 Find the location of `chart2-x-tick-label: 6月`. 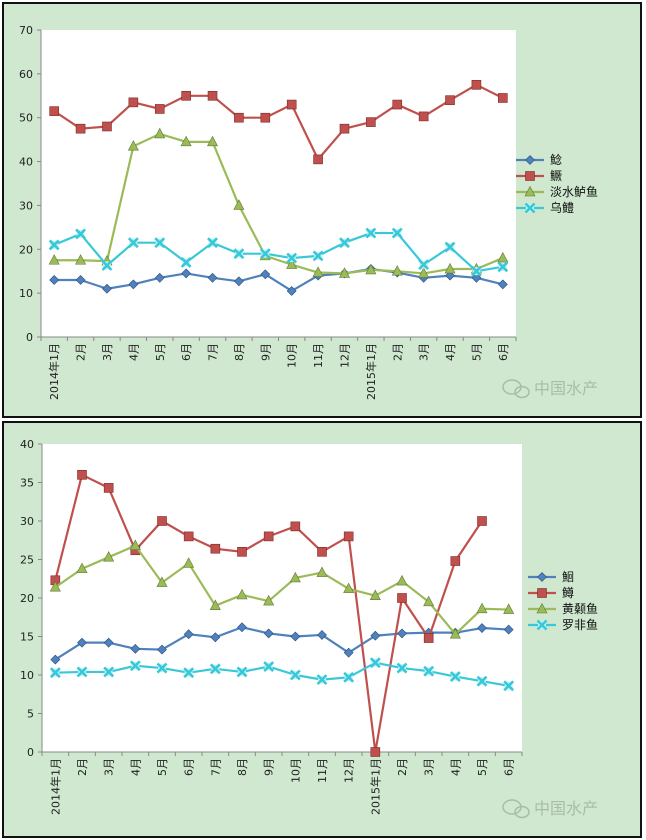

chart2-x-tick-label: 6月 is located at coordinates (509, 767).